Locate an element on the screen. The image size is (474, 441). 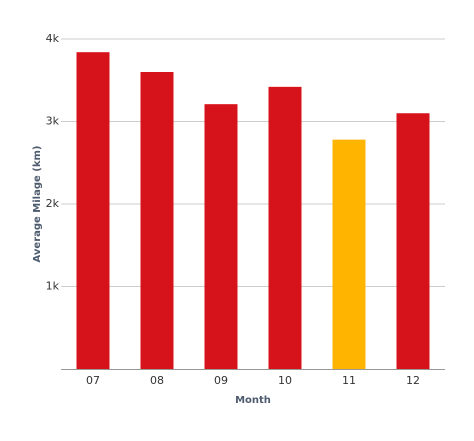
y-tick-label: 1k is located at coordinates (53, 286).